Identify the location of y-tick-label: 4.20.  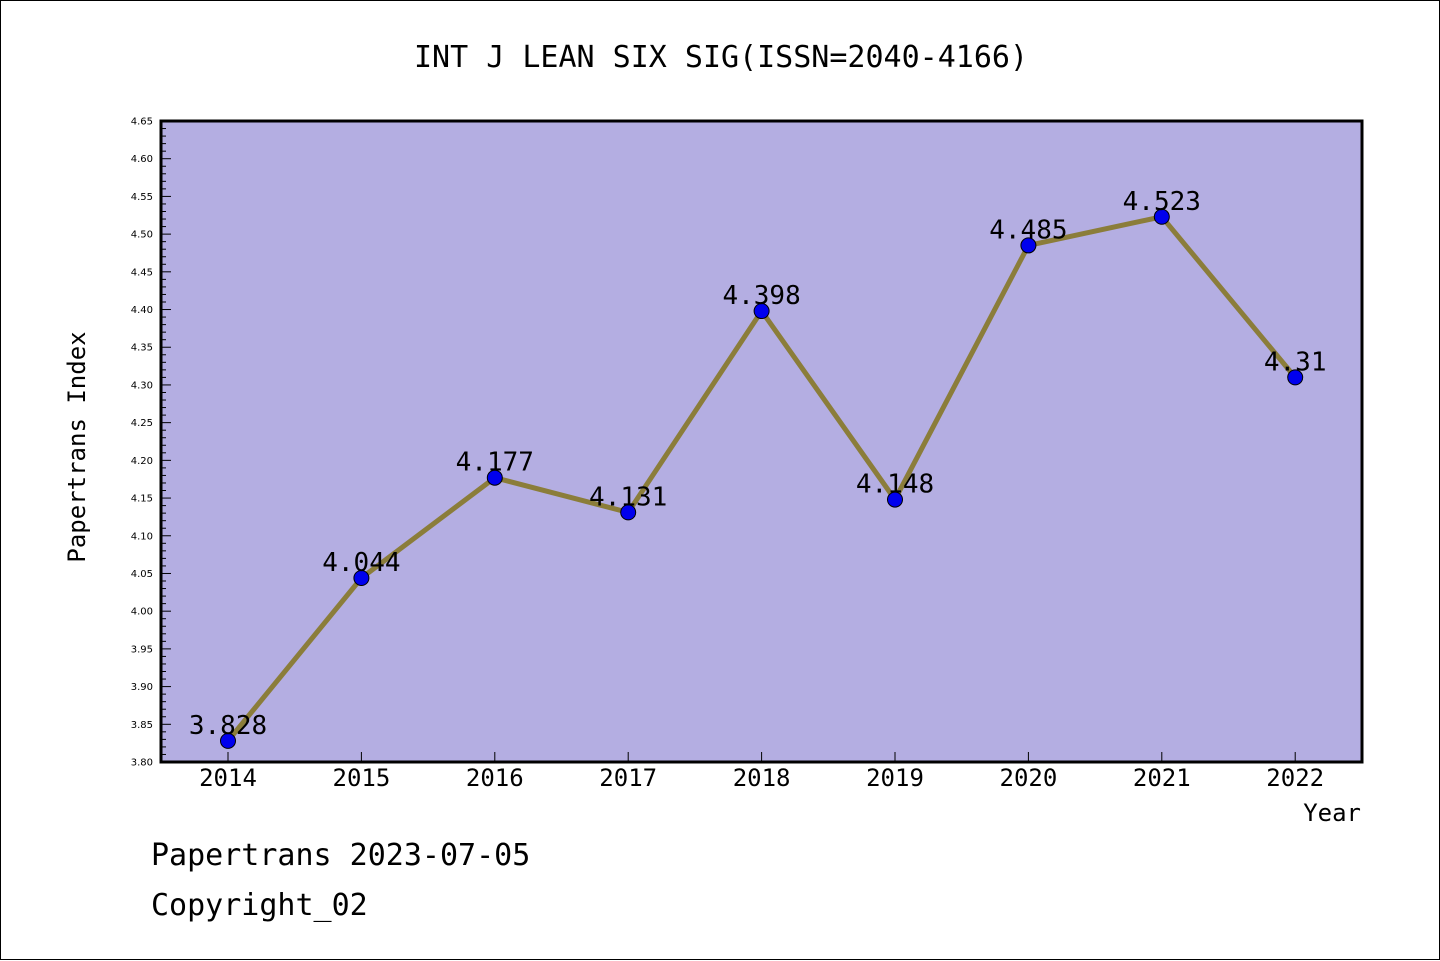
(142, 461).